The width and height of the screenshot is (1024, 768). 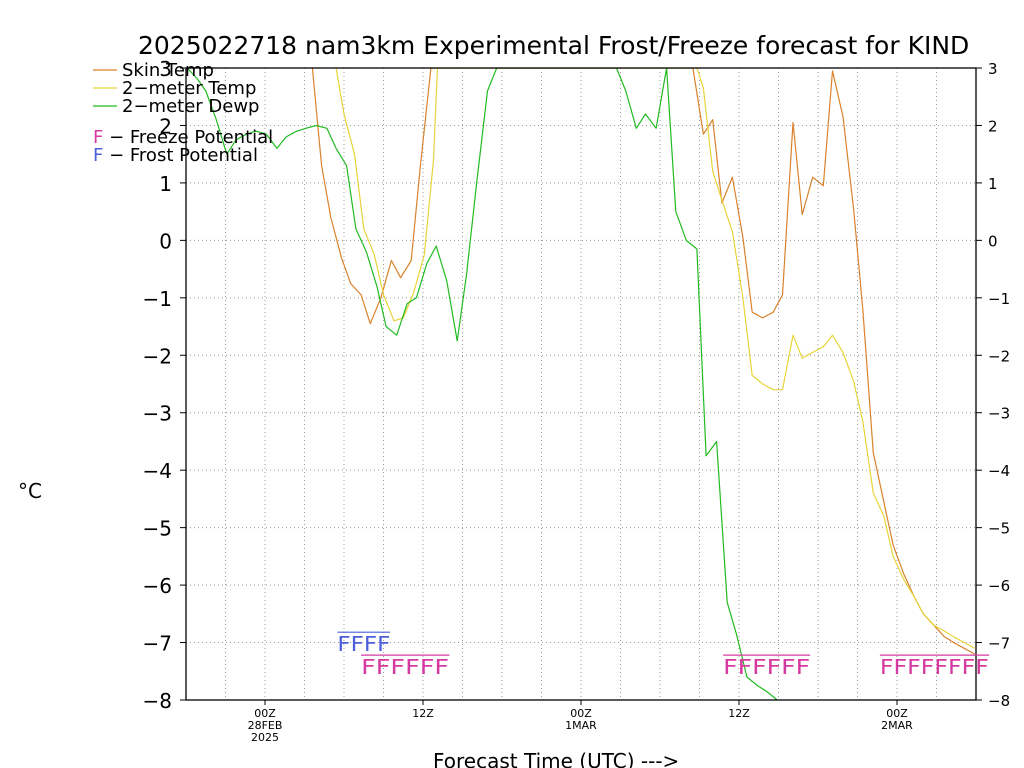 I want to click on y-tick-label-right: −4, so click(x=999, y=471).